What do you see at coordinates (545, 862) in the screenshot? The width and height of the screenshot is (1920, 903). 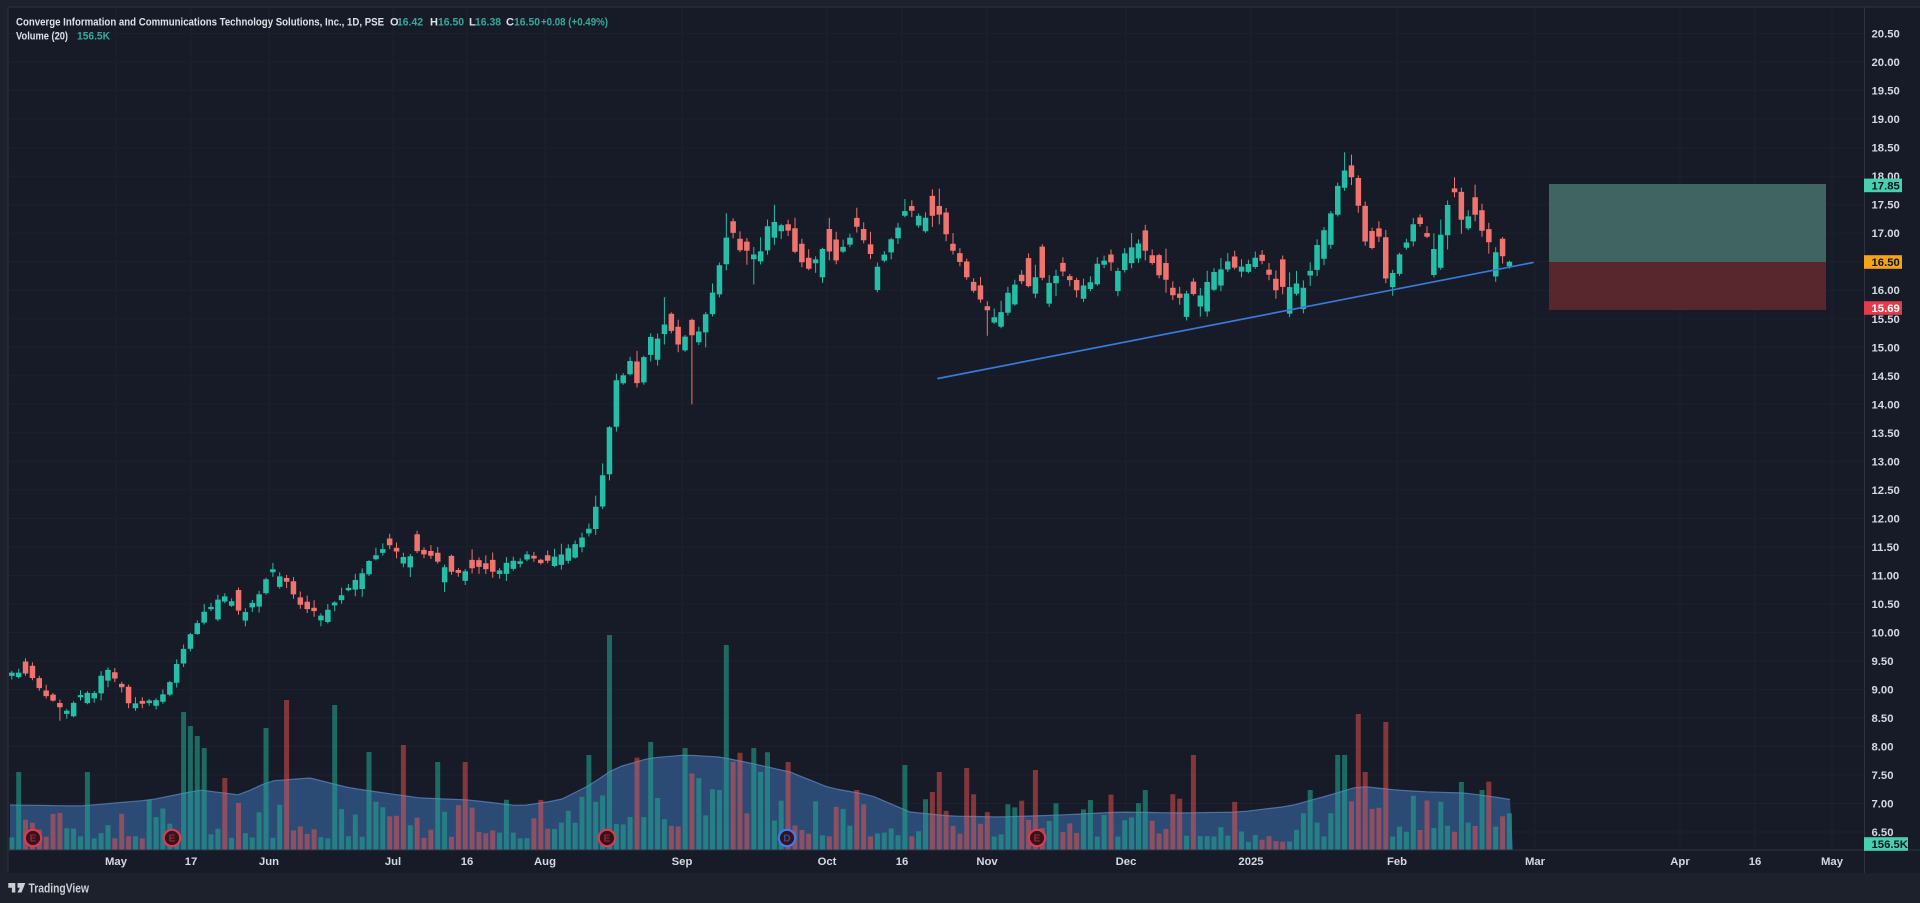 I see `svg-text: Aug` at bounding box center [545, 862].